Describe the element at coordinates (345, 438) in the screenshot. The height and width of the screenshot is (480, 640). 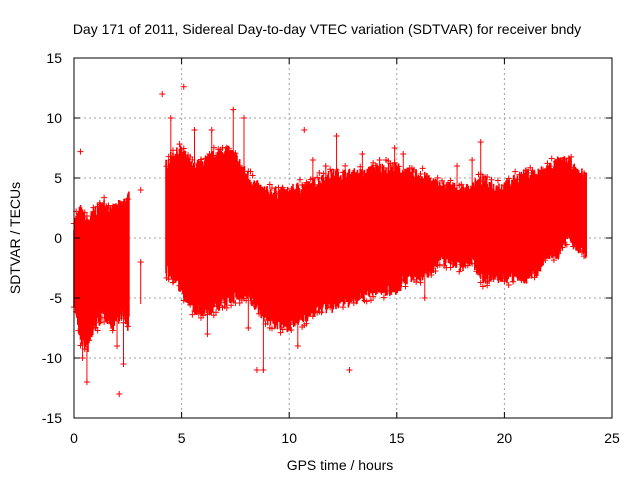
I see `x-axis-tick-labels: 0 5 10 15 20 25` at that location.